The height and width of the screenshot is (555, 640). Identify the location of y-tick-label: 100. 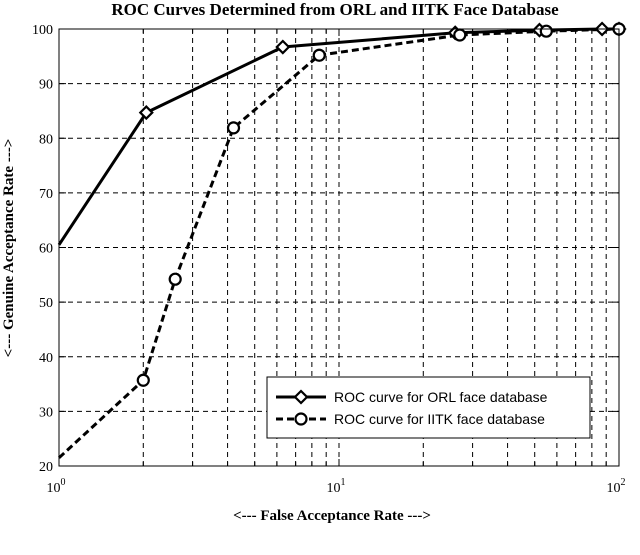
(42, 30).